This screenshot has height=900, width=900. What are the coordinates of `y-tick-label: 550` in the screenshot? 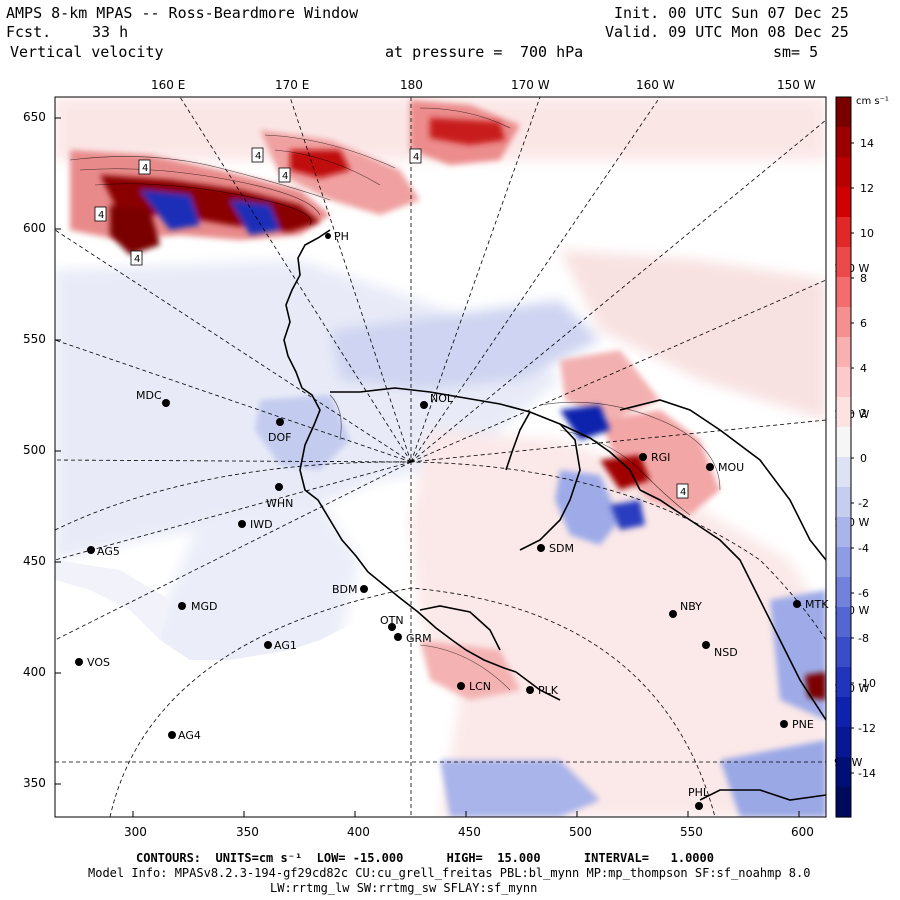 It's located at (34, 339).